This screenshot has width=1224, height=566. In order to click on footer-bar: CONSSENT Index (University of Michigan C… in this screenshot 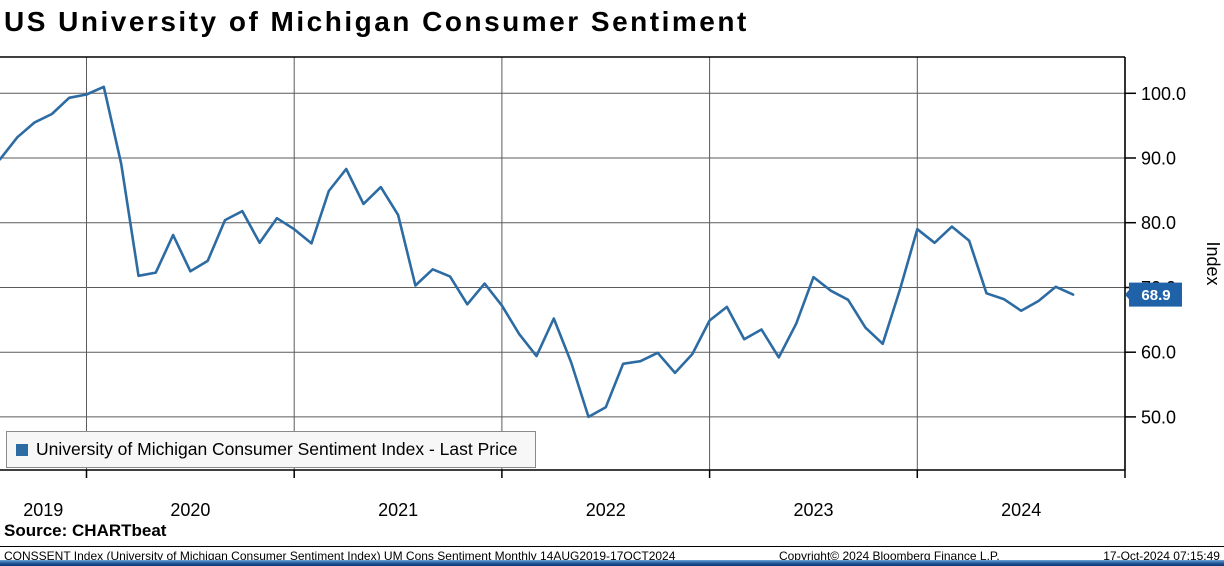, I will do `click(612, 556)`.